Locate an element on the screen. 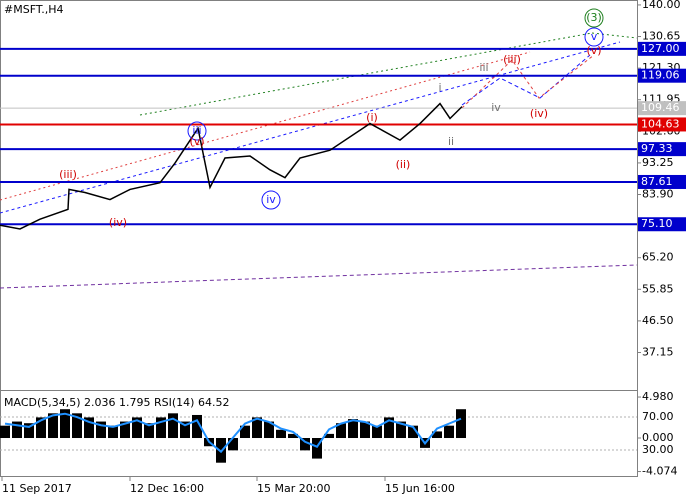 Image resolution: width=700 pixels, height=500 pixels. y-tick-label: 55.85 is located at coordinates (658, 288).